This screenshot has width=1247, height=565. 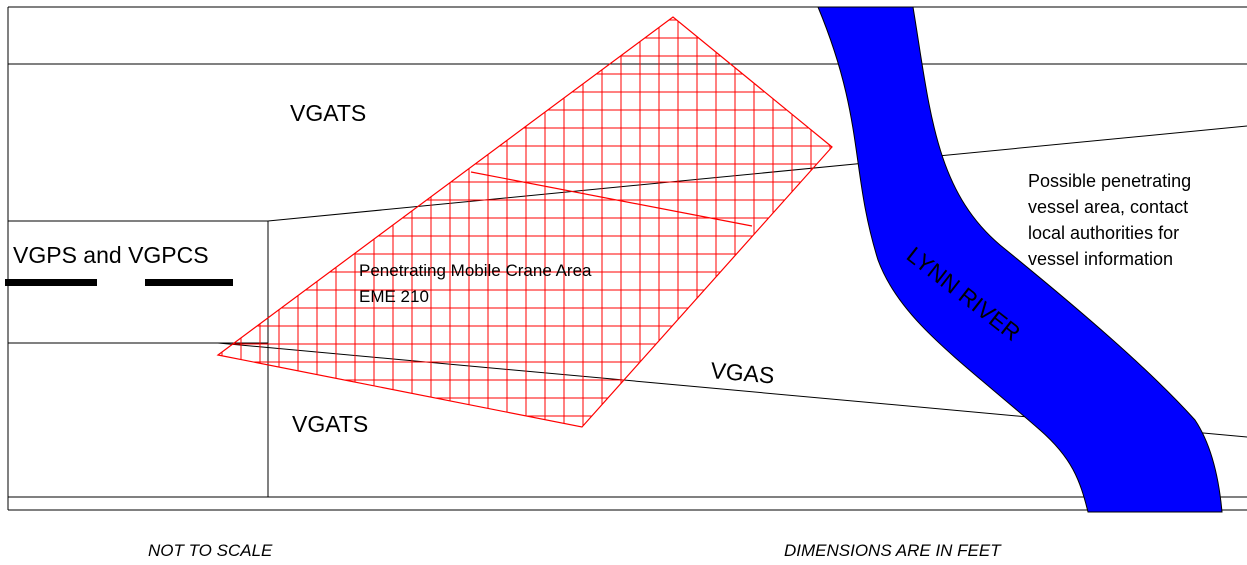 I want to click on vgats-bottom-label: VGATS, so click(x=330, y=424).